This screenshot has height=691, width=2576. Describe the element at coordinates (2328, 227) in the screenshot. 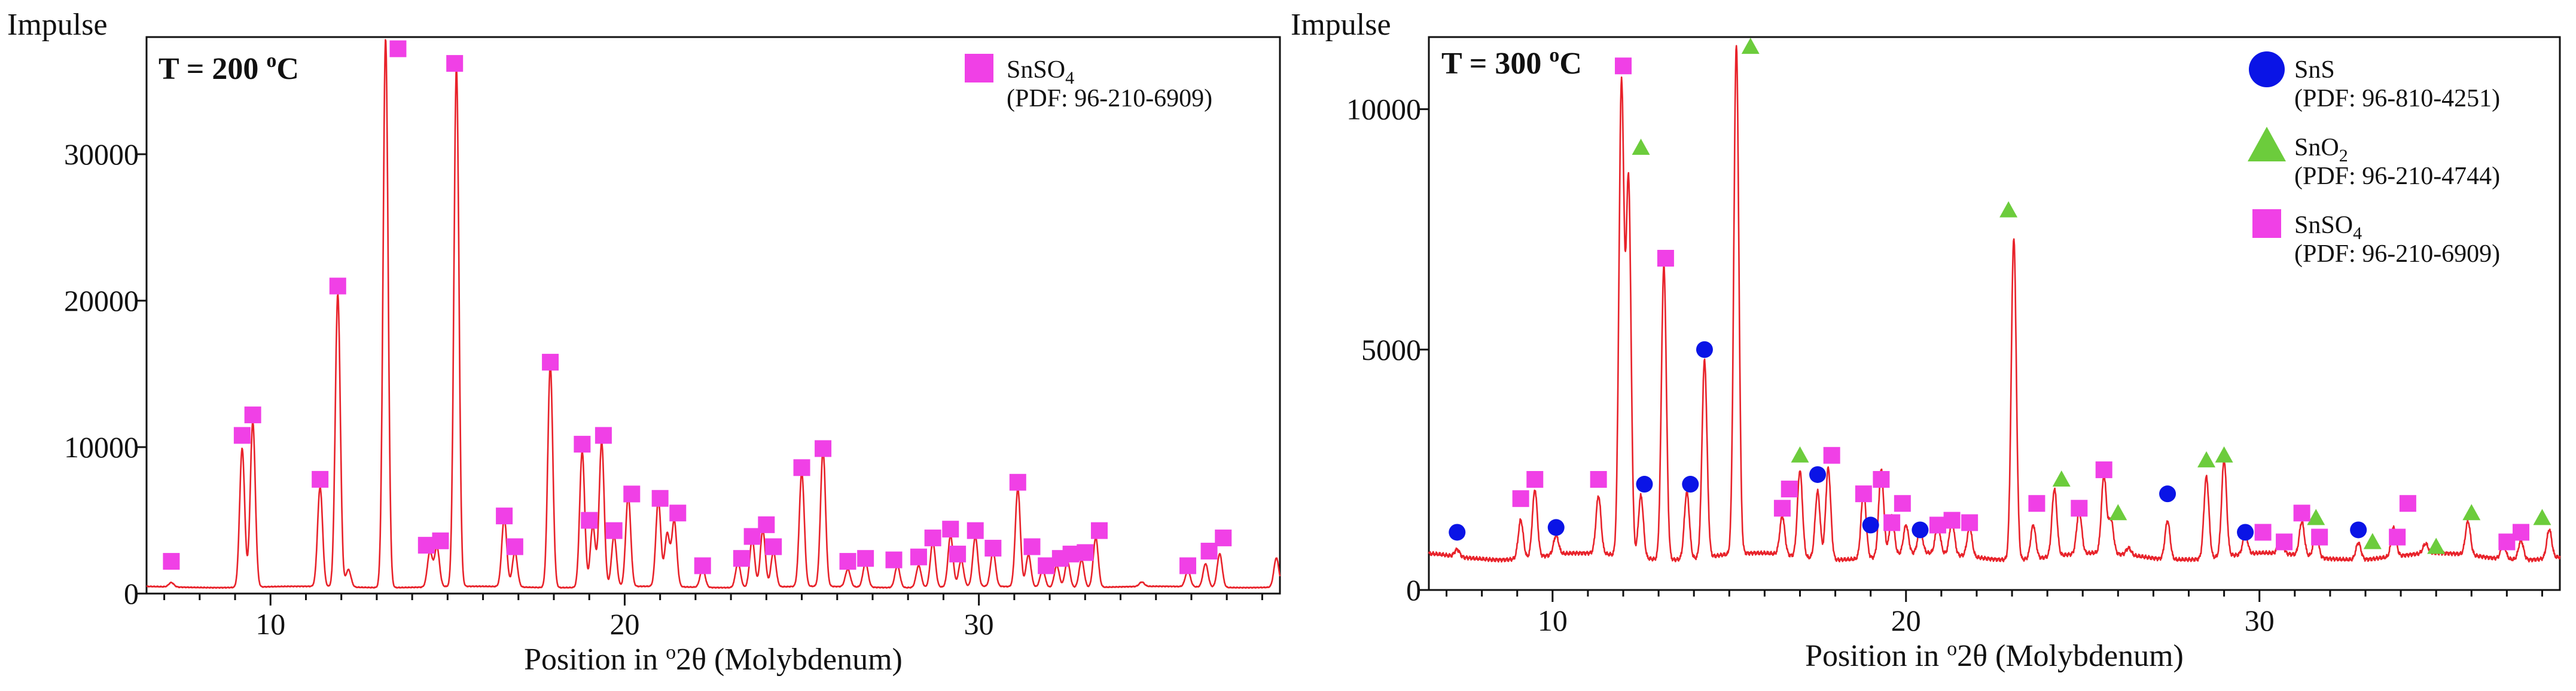

I see `legend-snso4-name: SnSO4` at that location.